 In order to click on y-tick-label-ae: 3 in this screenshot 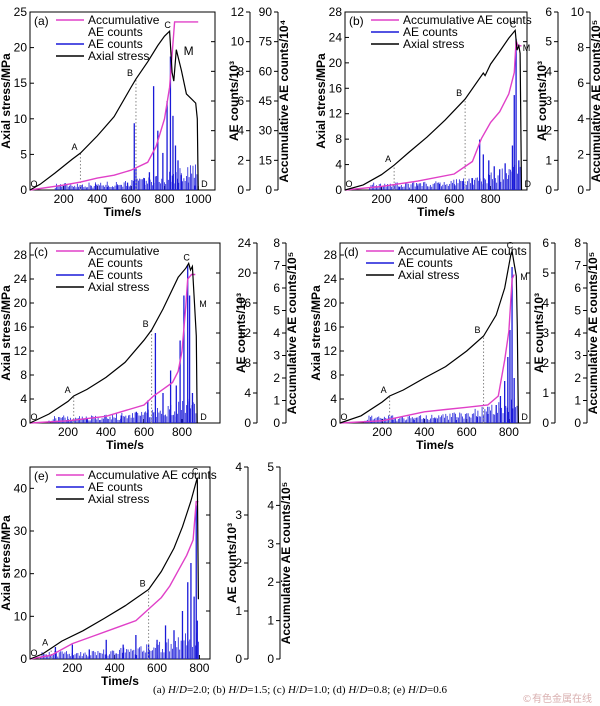, I will do `click(545, 333)`.